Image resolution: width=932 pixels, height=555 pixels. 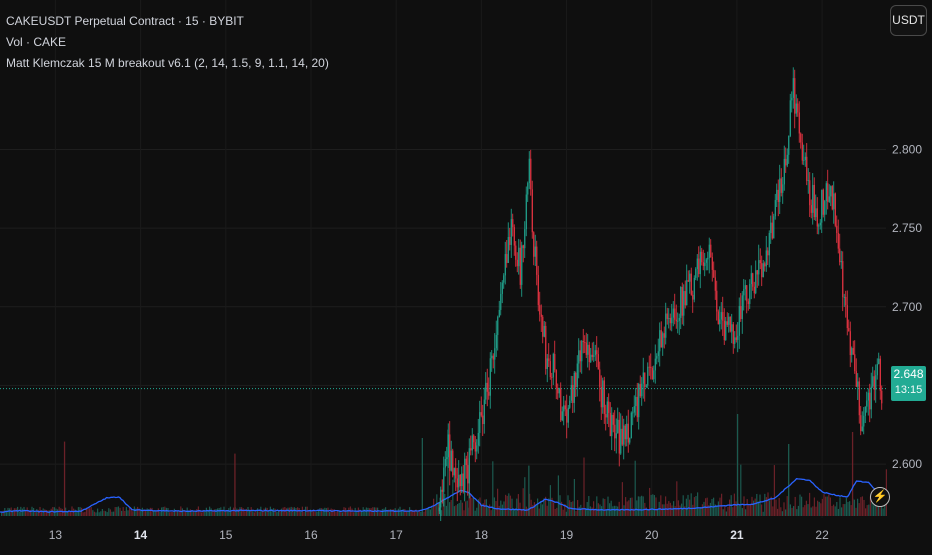 What do you see at coordinates (908, 20) in the screenshot?
I see `currency-button: USDT` at bounding box center [908, 20].